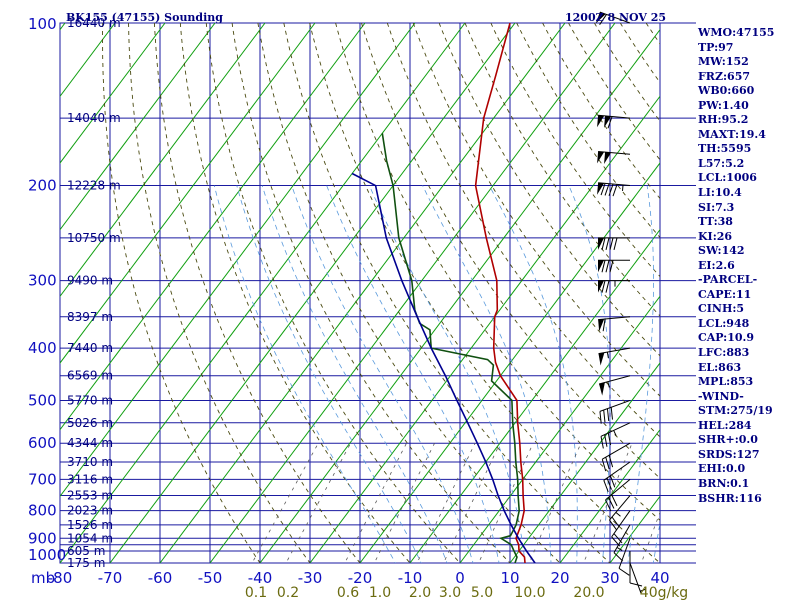  What do you see at coordinates (86, 551) in the screenshot?
I see `height-label: 605 m` at bounding box center [86, 551].